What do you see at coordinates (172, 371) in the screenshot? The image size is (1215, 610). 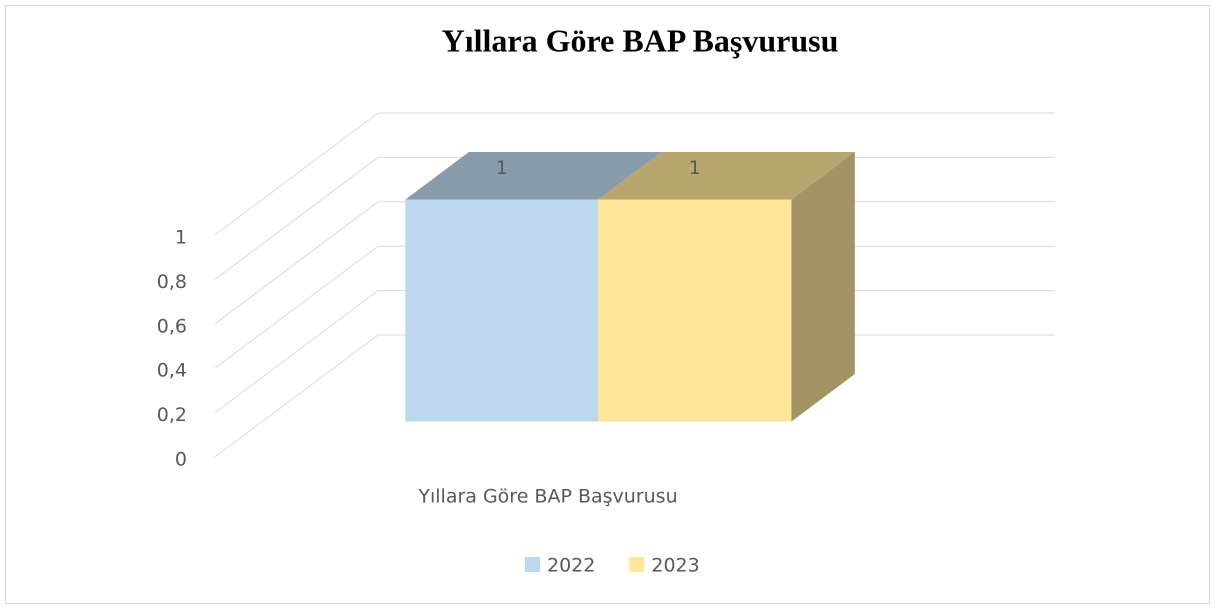 I see `y-tick-label: 0,4` at bounding box center [172, 371].